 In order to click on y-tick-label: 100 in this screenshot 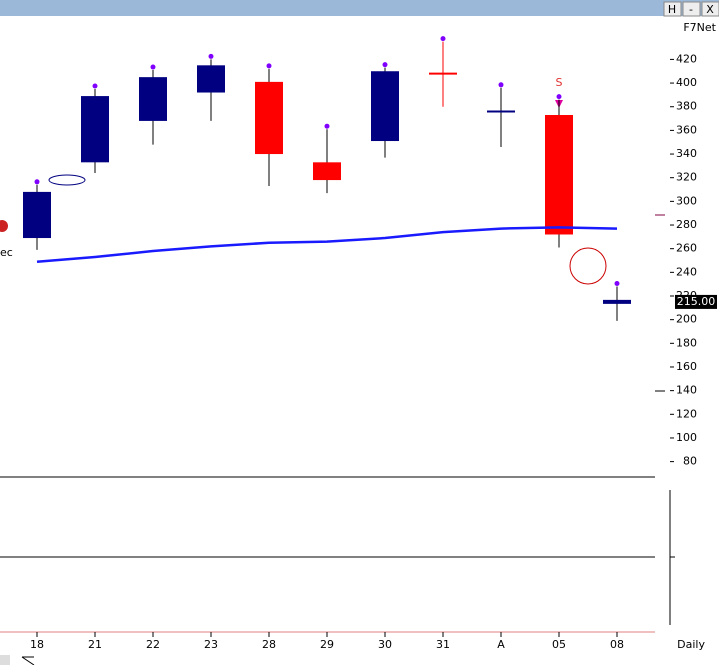, I will do `click(686, 437)`.